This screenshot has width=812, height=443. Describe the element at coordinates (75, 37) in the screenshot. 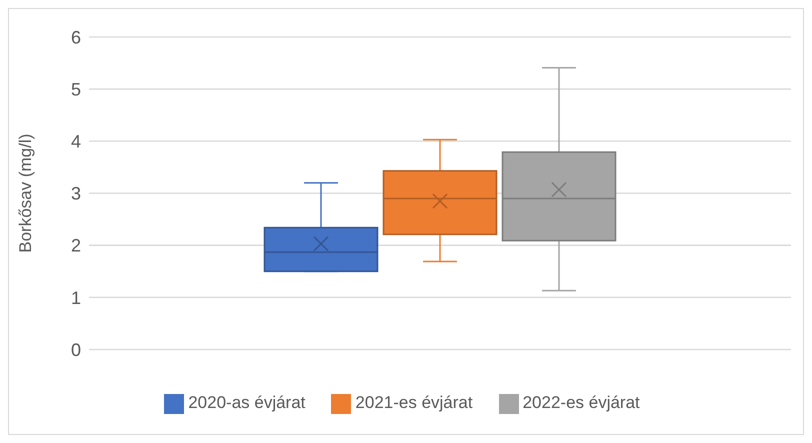

I see `y-tick-label: 6` at that location.